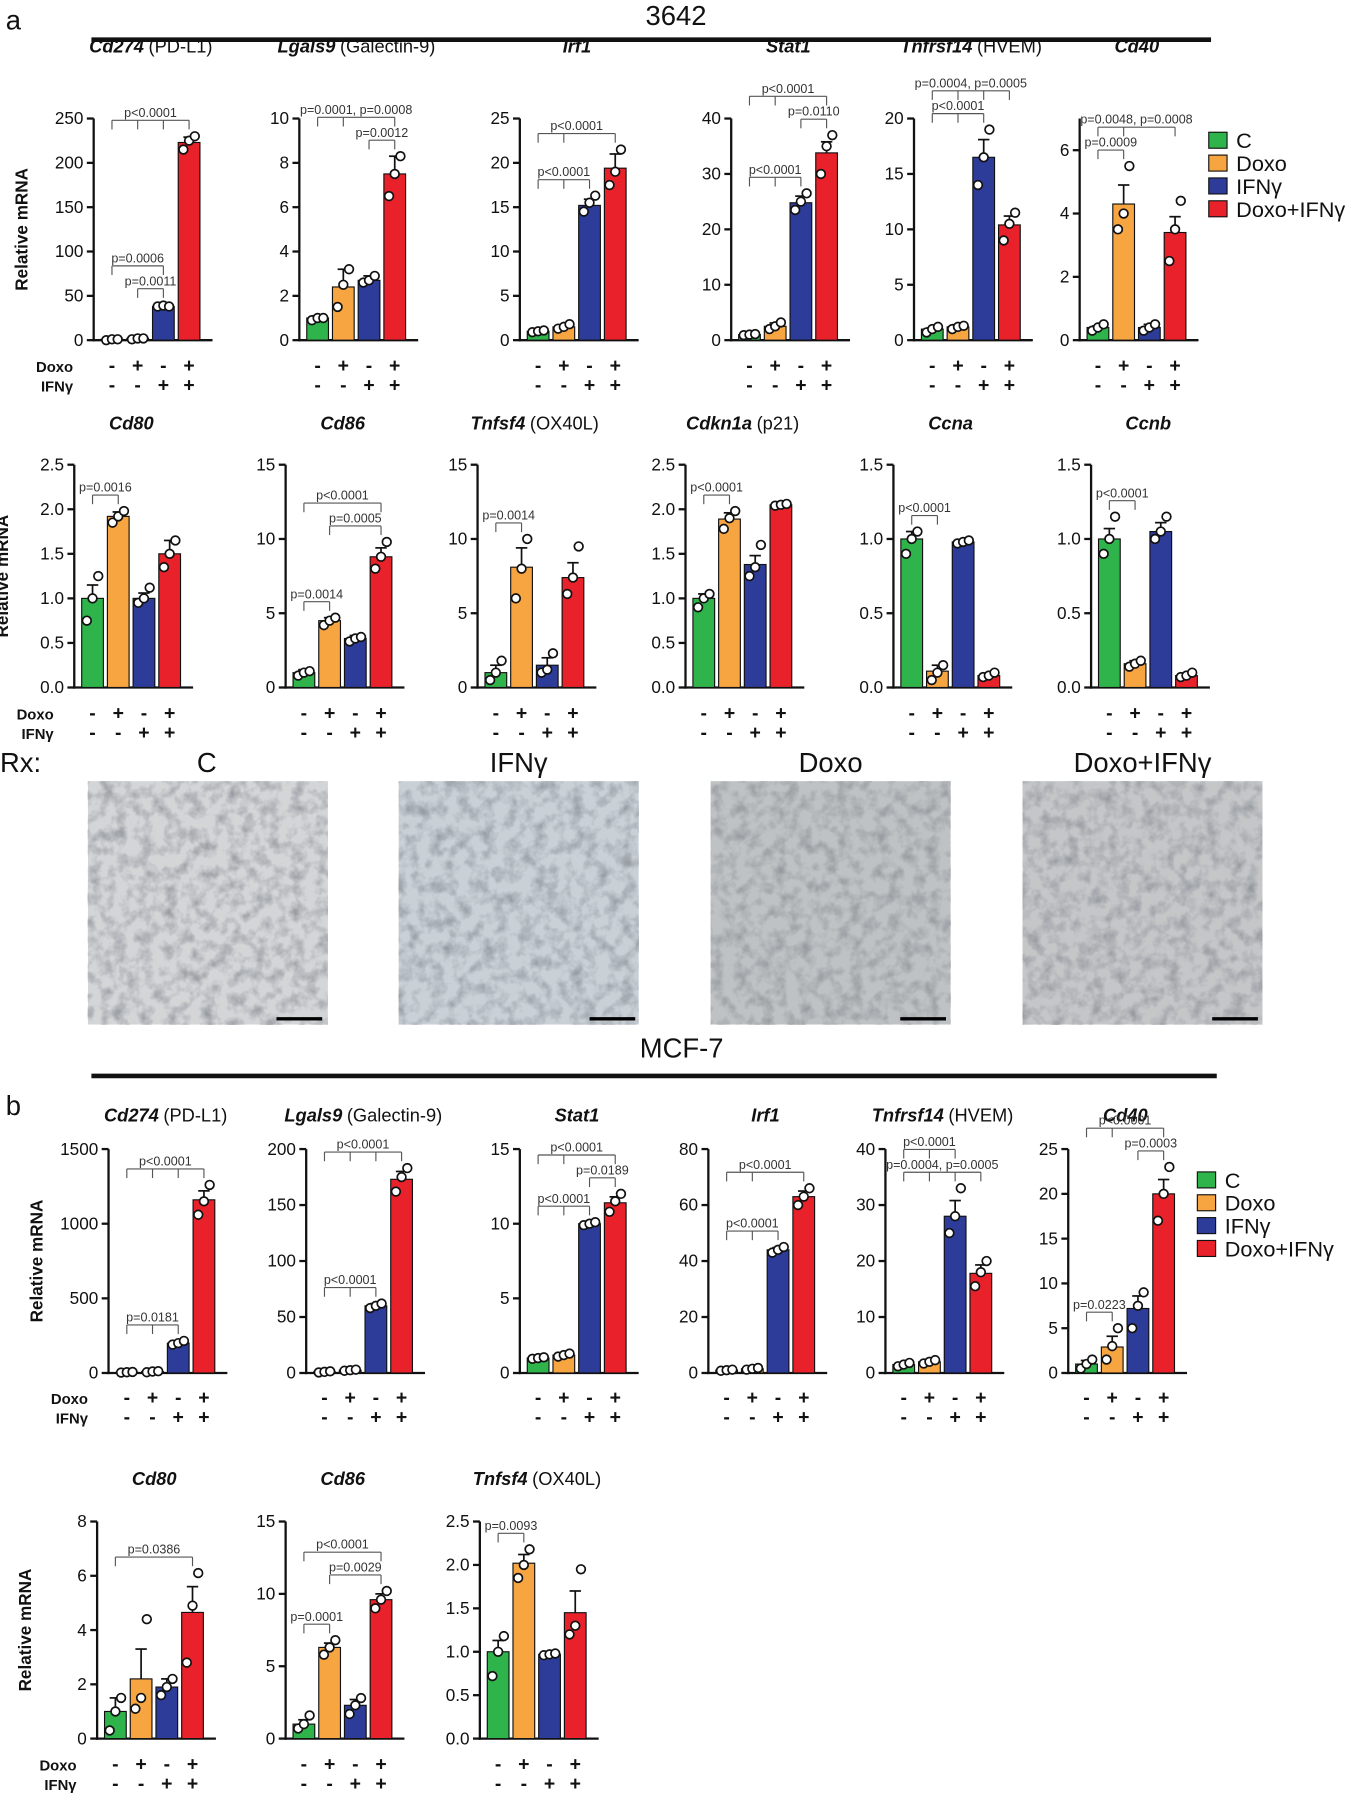 This screenshot has width=1371, height=1800. What do you see at coordinates (154, 1550) in the screenshot?
I see `p-value: p=0.0386` at bounding box center [154, 1550].